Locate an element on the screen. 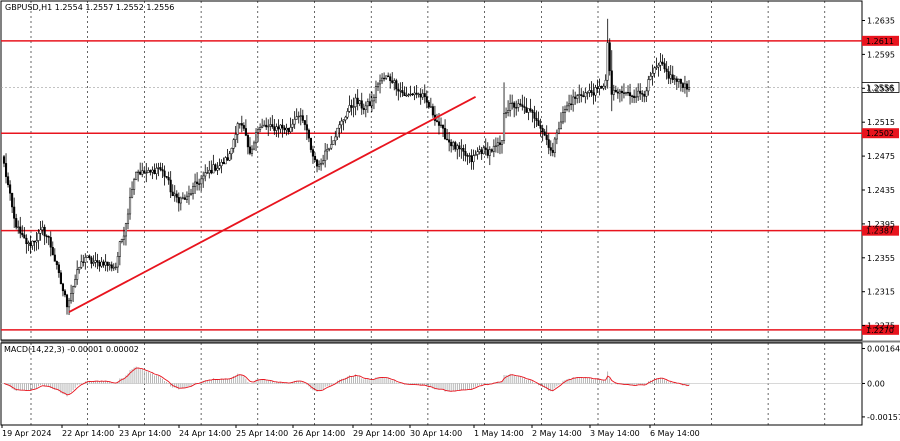 This screenshot has width=900, height=441. price-tick-label: 1.2515 is located at coordinates (881, 122).